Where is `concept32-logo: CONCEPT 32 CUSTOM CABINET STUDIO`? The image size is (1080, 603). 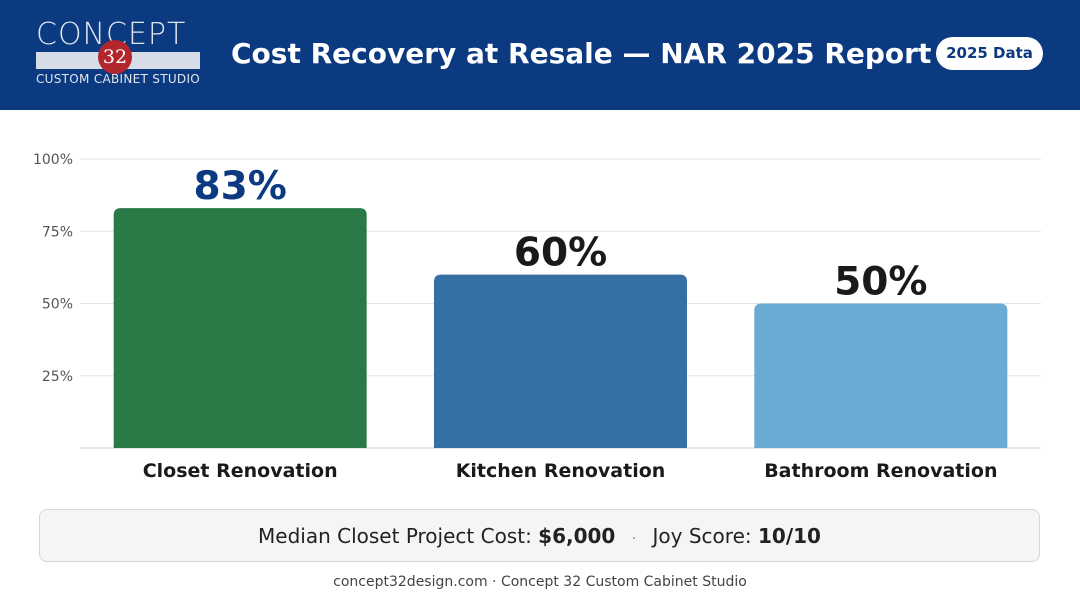 concept32-logo: CONCEPT 32 CUSTOM CABINET STUDIO is located at coordinates (119, 53).